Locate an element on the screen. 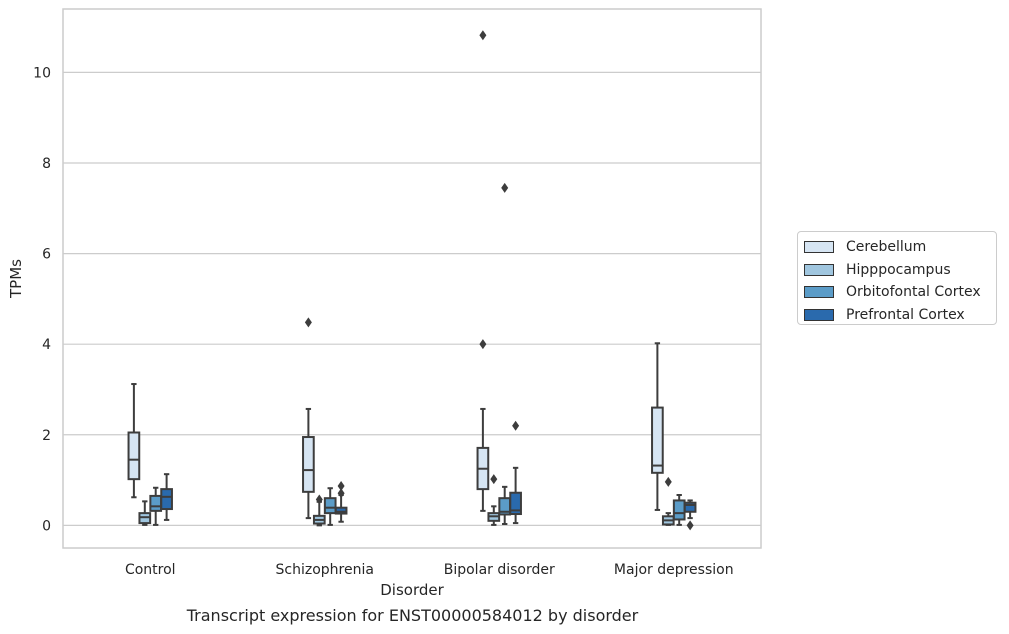  y-tick-label: 10 is located at coordinates (42, 73).